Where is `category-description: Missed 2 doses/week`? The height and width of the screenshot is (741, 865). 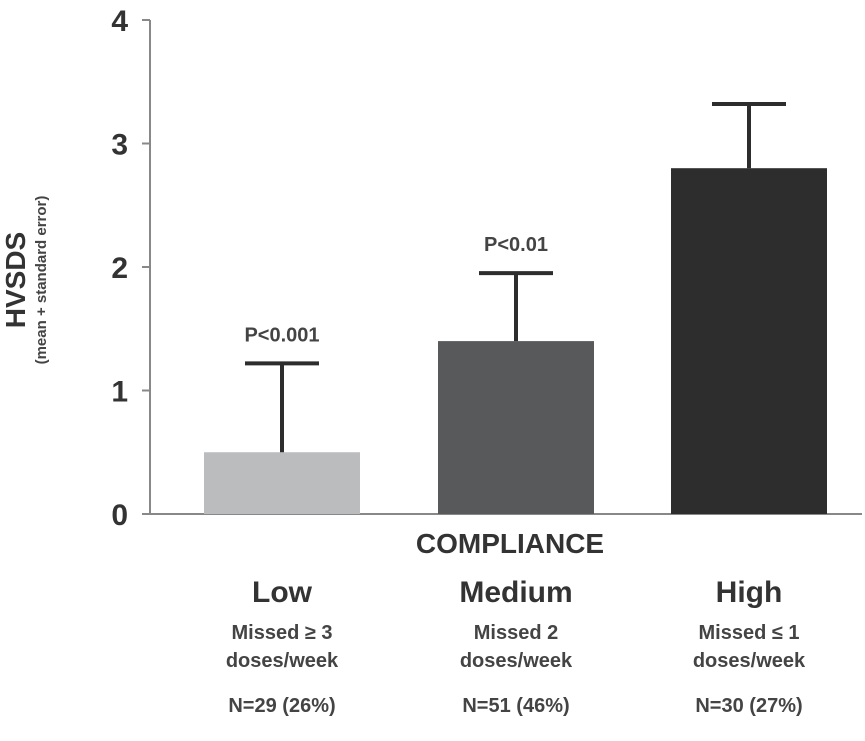 category-description: Missed 2 doses/week is located at coordinates (516, 647).